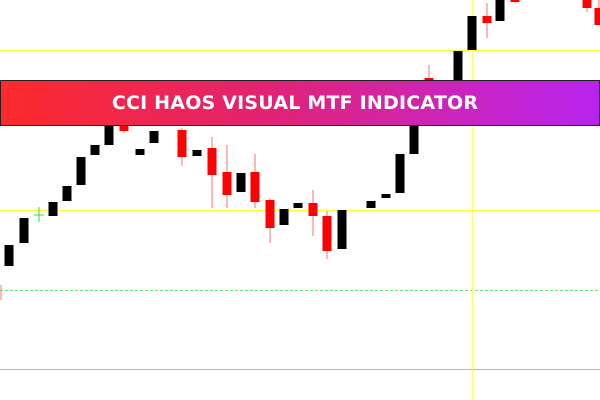 The image size is (600, 400). I want to click on title-banner: CCI HAOS VISUAL MTF INDICATOR, so click(300, 103).